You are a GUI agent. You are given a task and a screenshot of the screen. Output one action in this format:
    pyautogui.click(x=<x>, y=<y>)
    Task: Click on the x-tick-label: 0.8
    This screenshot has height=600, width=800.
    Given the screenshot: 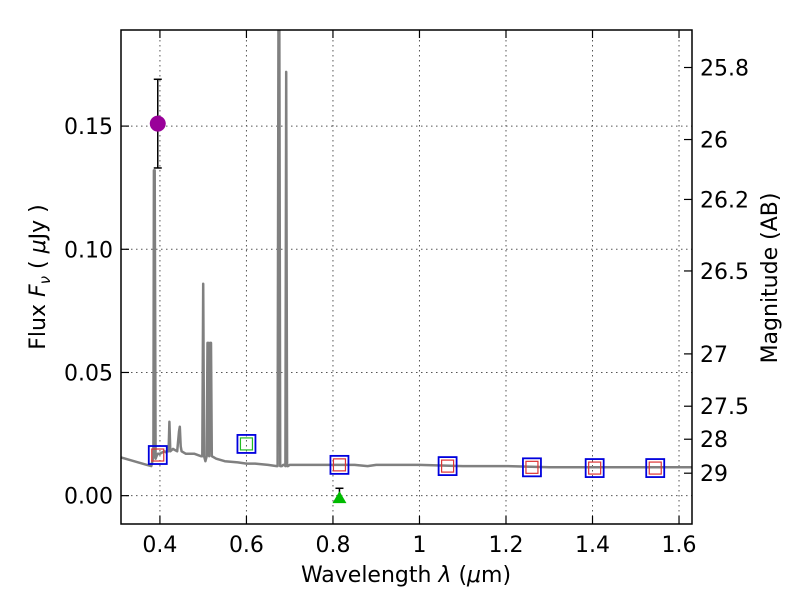 What is the action you would take?
    pyautogui.click(x=332, y=545)
    